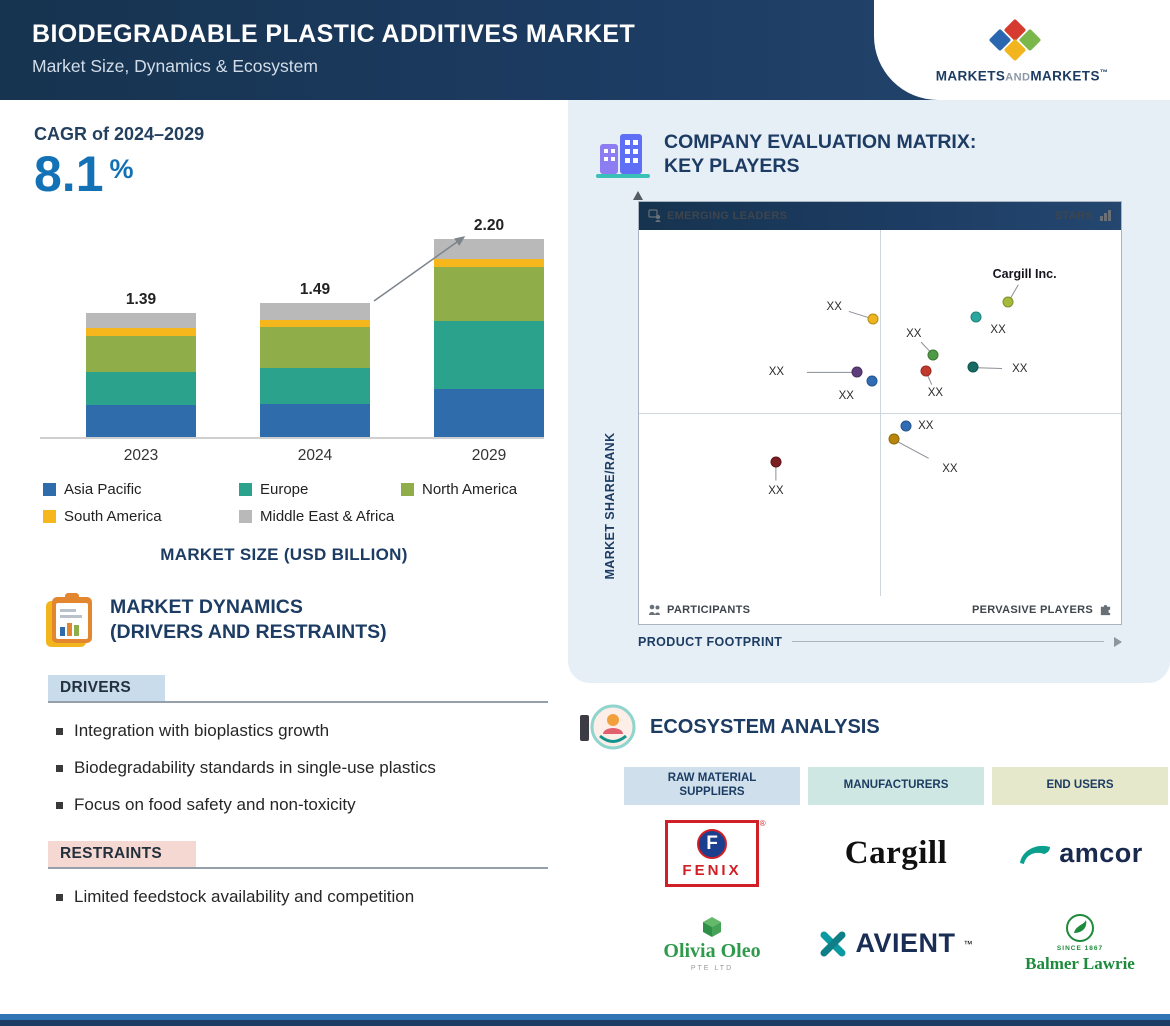 The height and width of the screenshot is (1026, 1170). What do you see at coordinates (820, 142) in the screenshot?
I see `matrix-title-line1: COMPANY EVALUATION MATRIX:` at bounding box center [820, 142].